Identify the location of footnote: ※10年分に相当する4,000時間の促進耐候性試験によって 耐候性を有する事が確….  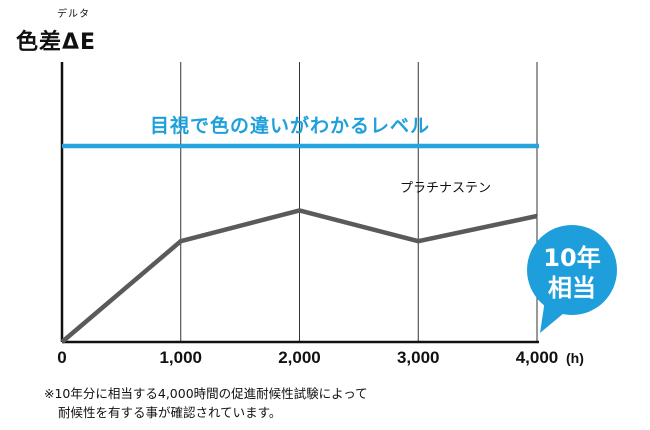
(206, 403).